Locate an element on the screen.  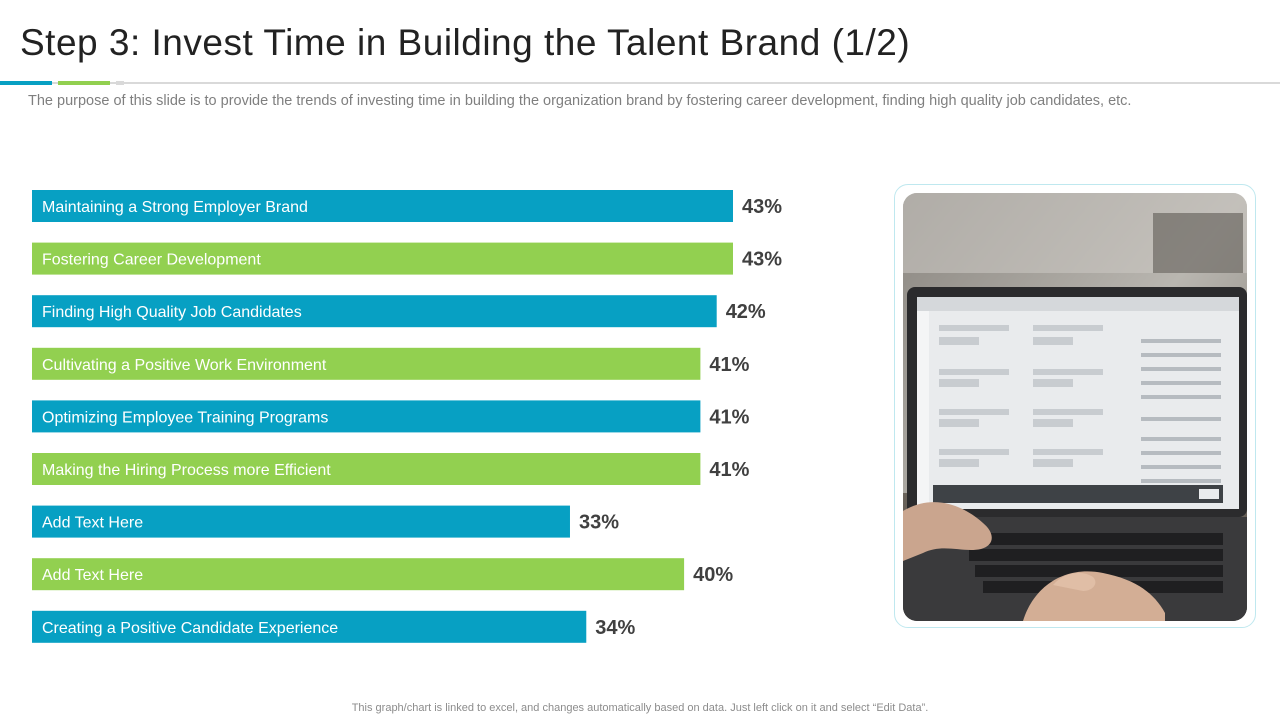
bar-label-7: Add Text Here is located at coordinates (92, 523).